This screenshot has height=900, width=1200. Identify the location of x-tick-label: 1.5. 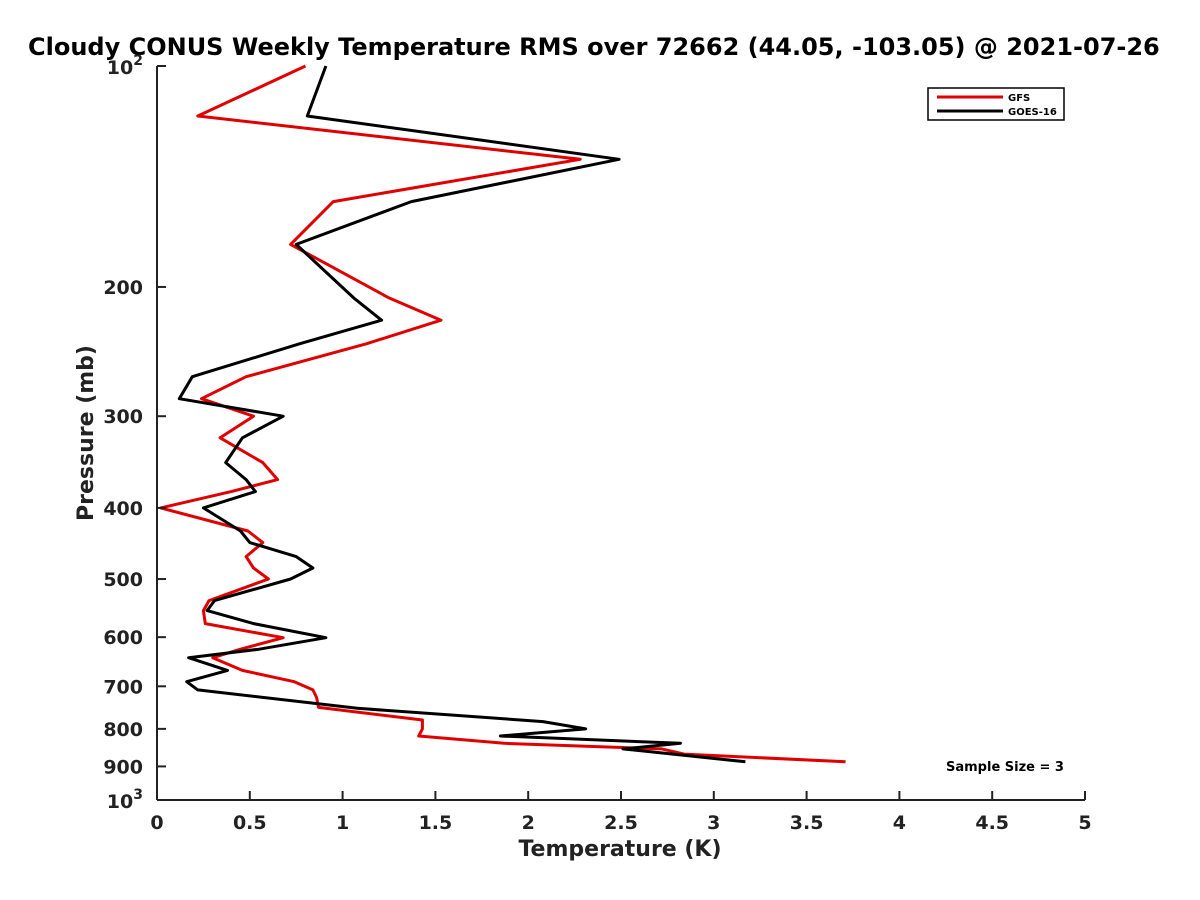
(436, 823).